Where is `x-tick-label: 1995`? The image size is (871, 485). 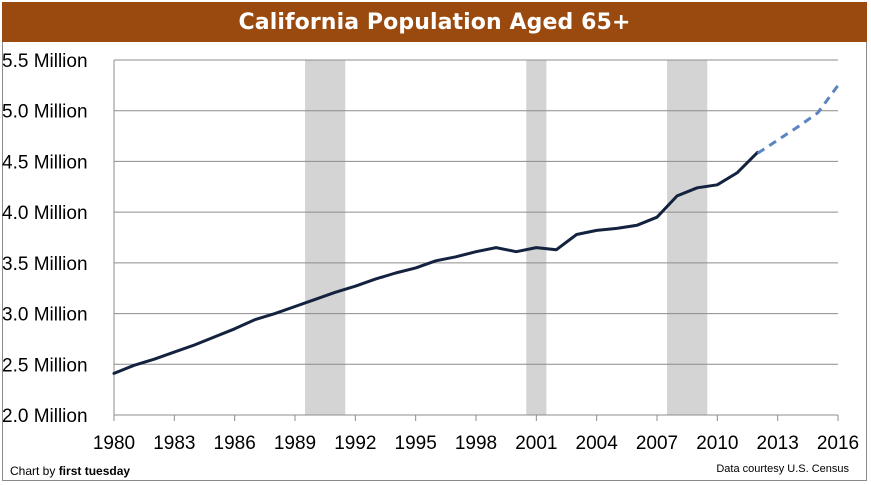 x-tick-label: 1995 is located at coordinates (416, 443).